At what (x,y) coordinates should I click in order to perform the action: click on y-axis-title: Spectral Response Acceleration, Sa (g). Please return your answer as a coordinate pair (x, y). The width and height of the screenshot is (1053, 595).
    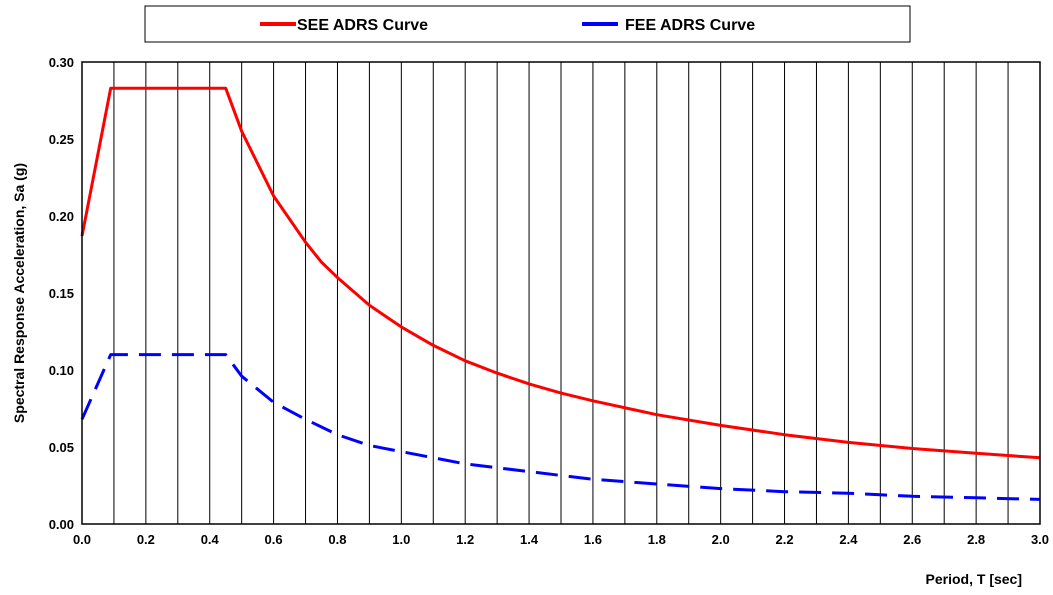
    Looking at the image, I should click on (19, 293).